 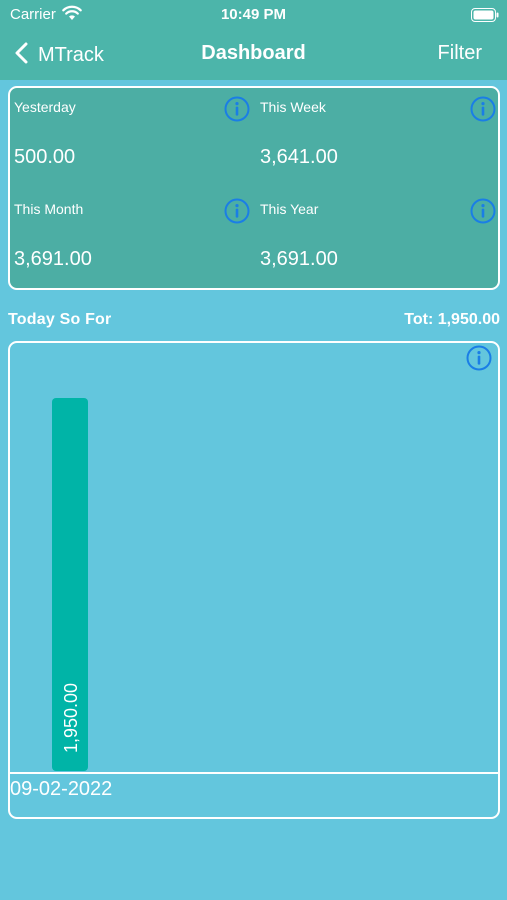 What do you see at coordinates (379, 139) in the screenshot?
I see `summary-this-week: This Week 3,641.00` at bounding box center [379, 139].